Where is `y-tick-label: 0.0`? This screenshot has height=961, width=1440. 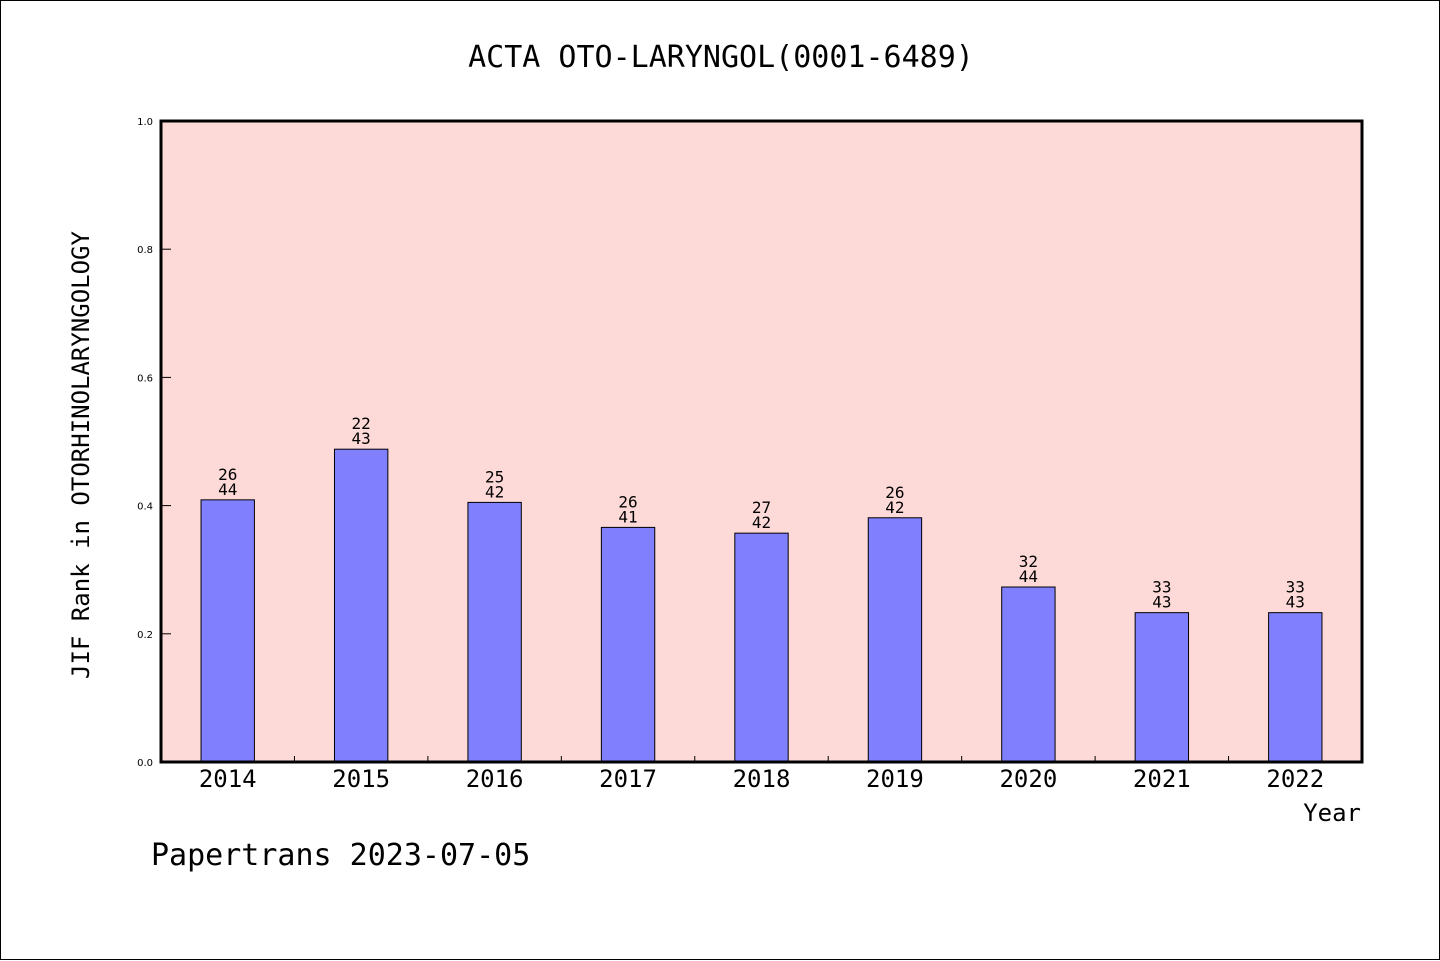 y-tick-label: 0.0 is located at coordinates (145, 763).